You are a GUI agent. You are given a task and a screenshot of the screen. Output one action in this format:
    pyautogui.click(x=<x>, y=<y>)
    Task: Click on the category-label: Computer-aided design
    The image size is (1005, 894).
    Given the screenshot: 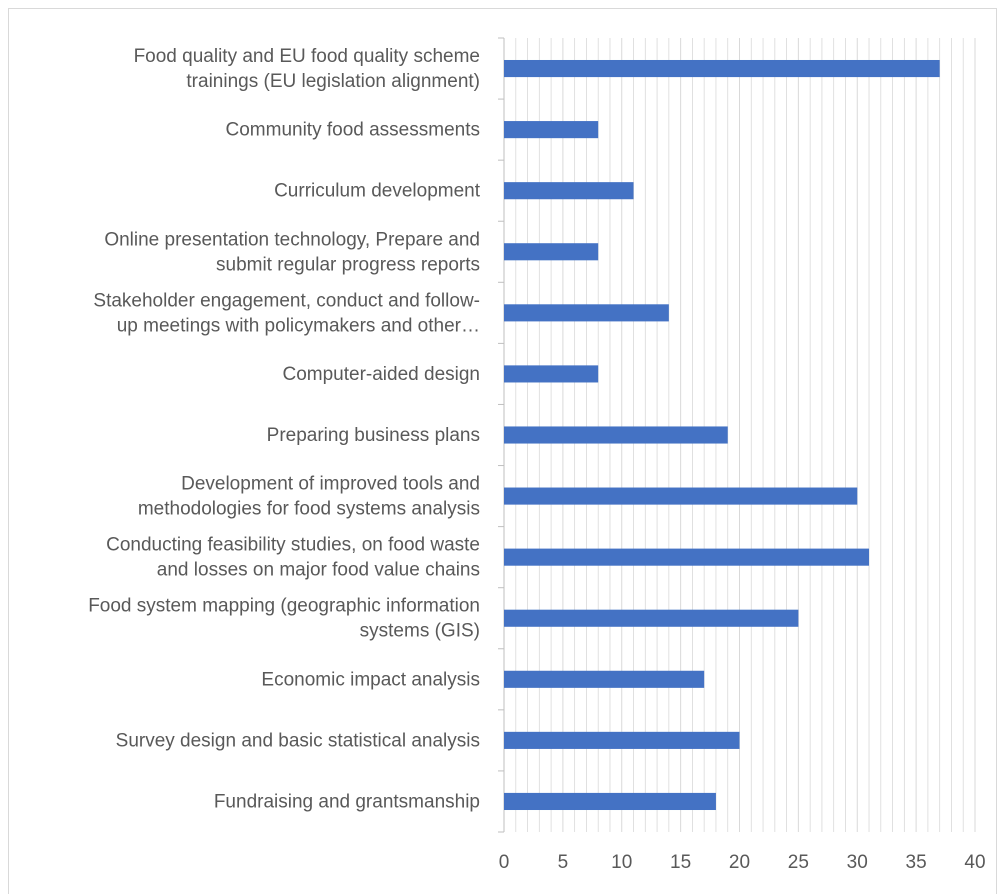 What is the action you would take?
    pyautogui.click(x=381, y=374)
    